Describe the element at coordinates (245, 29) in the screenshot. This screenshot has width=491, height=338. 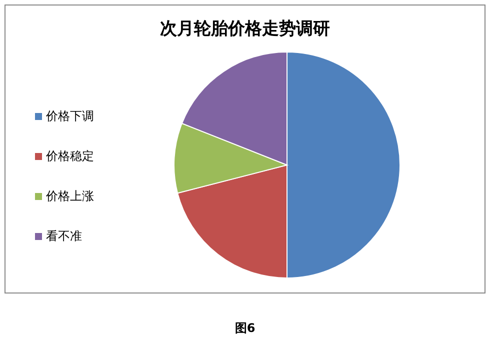
I see `chart-title: 次月轮胎价格走势调研` at that location.